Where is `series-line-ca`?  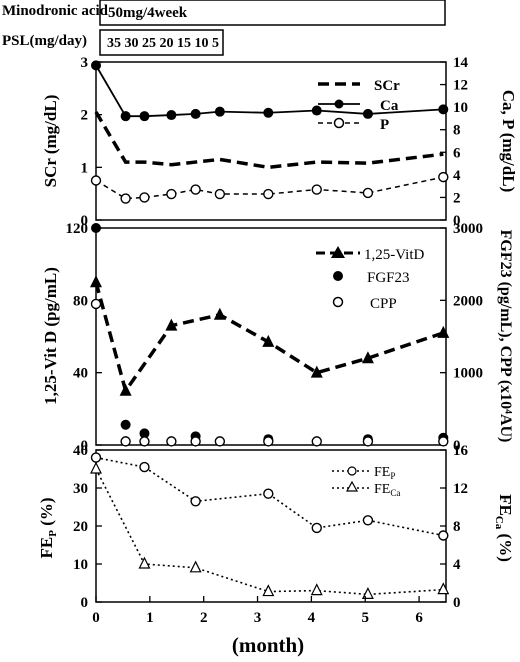
series-line-ca is located at coordinates (269, 91).